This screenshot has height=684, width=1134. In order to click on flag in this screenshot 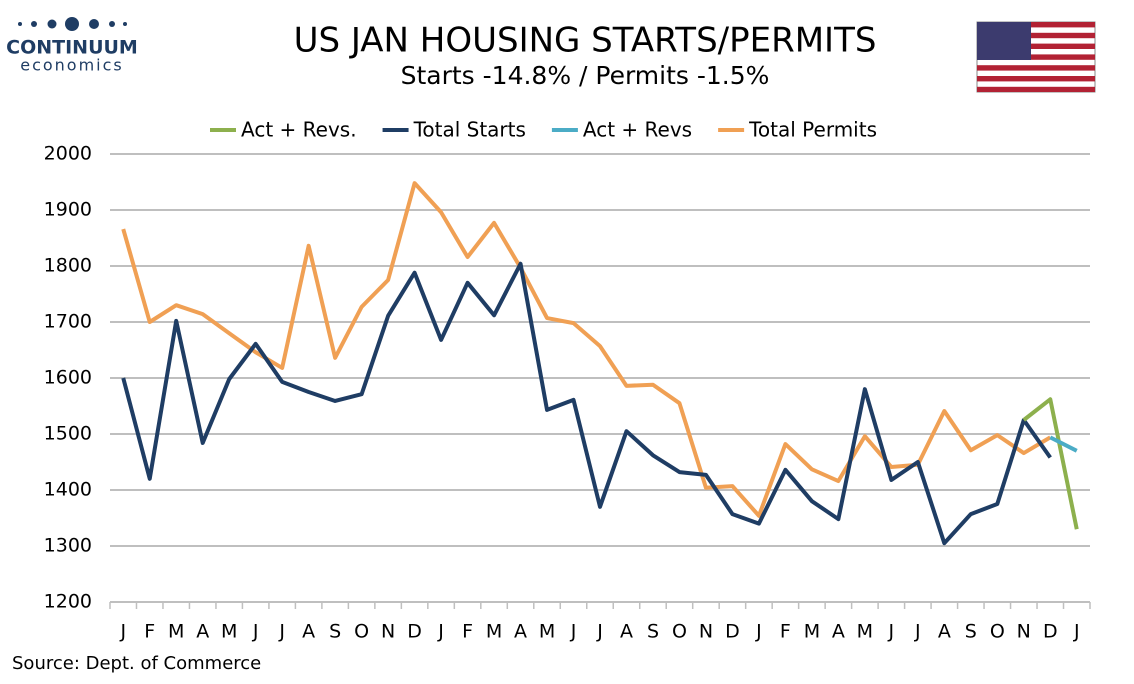, I will do `click(1036, 57)`.